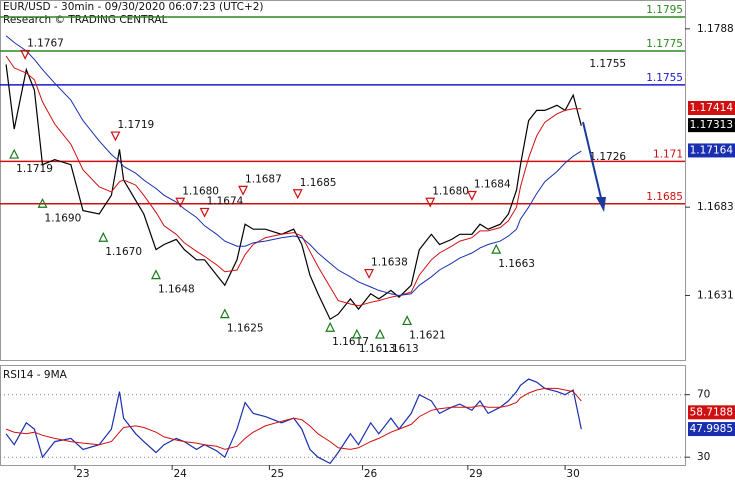  What do you see at coordinates (123, 252) in the screenshot?
I see `annotation-label: 1.1670` at bounding box center [123, 252].